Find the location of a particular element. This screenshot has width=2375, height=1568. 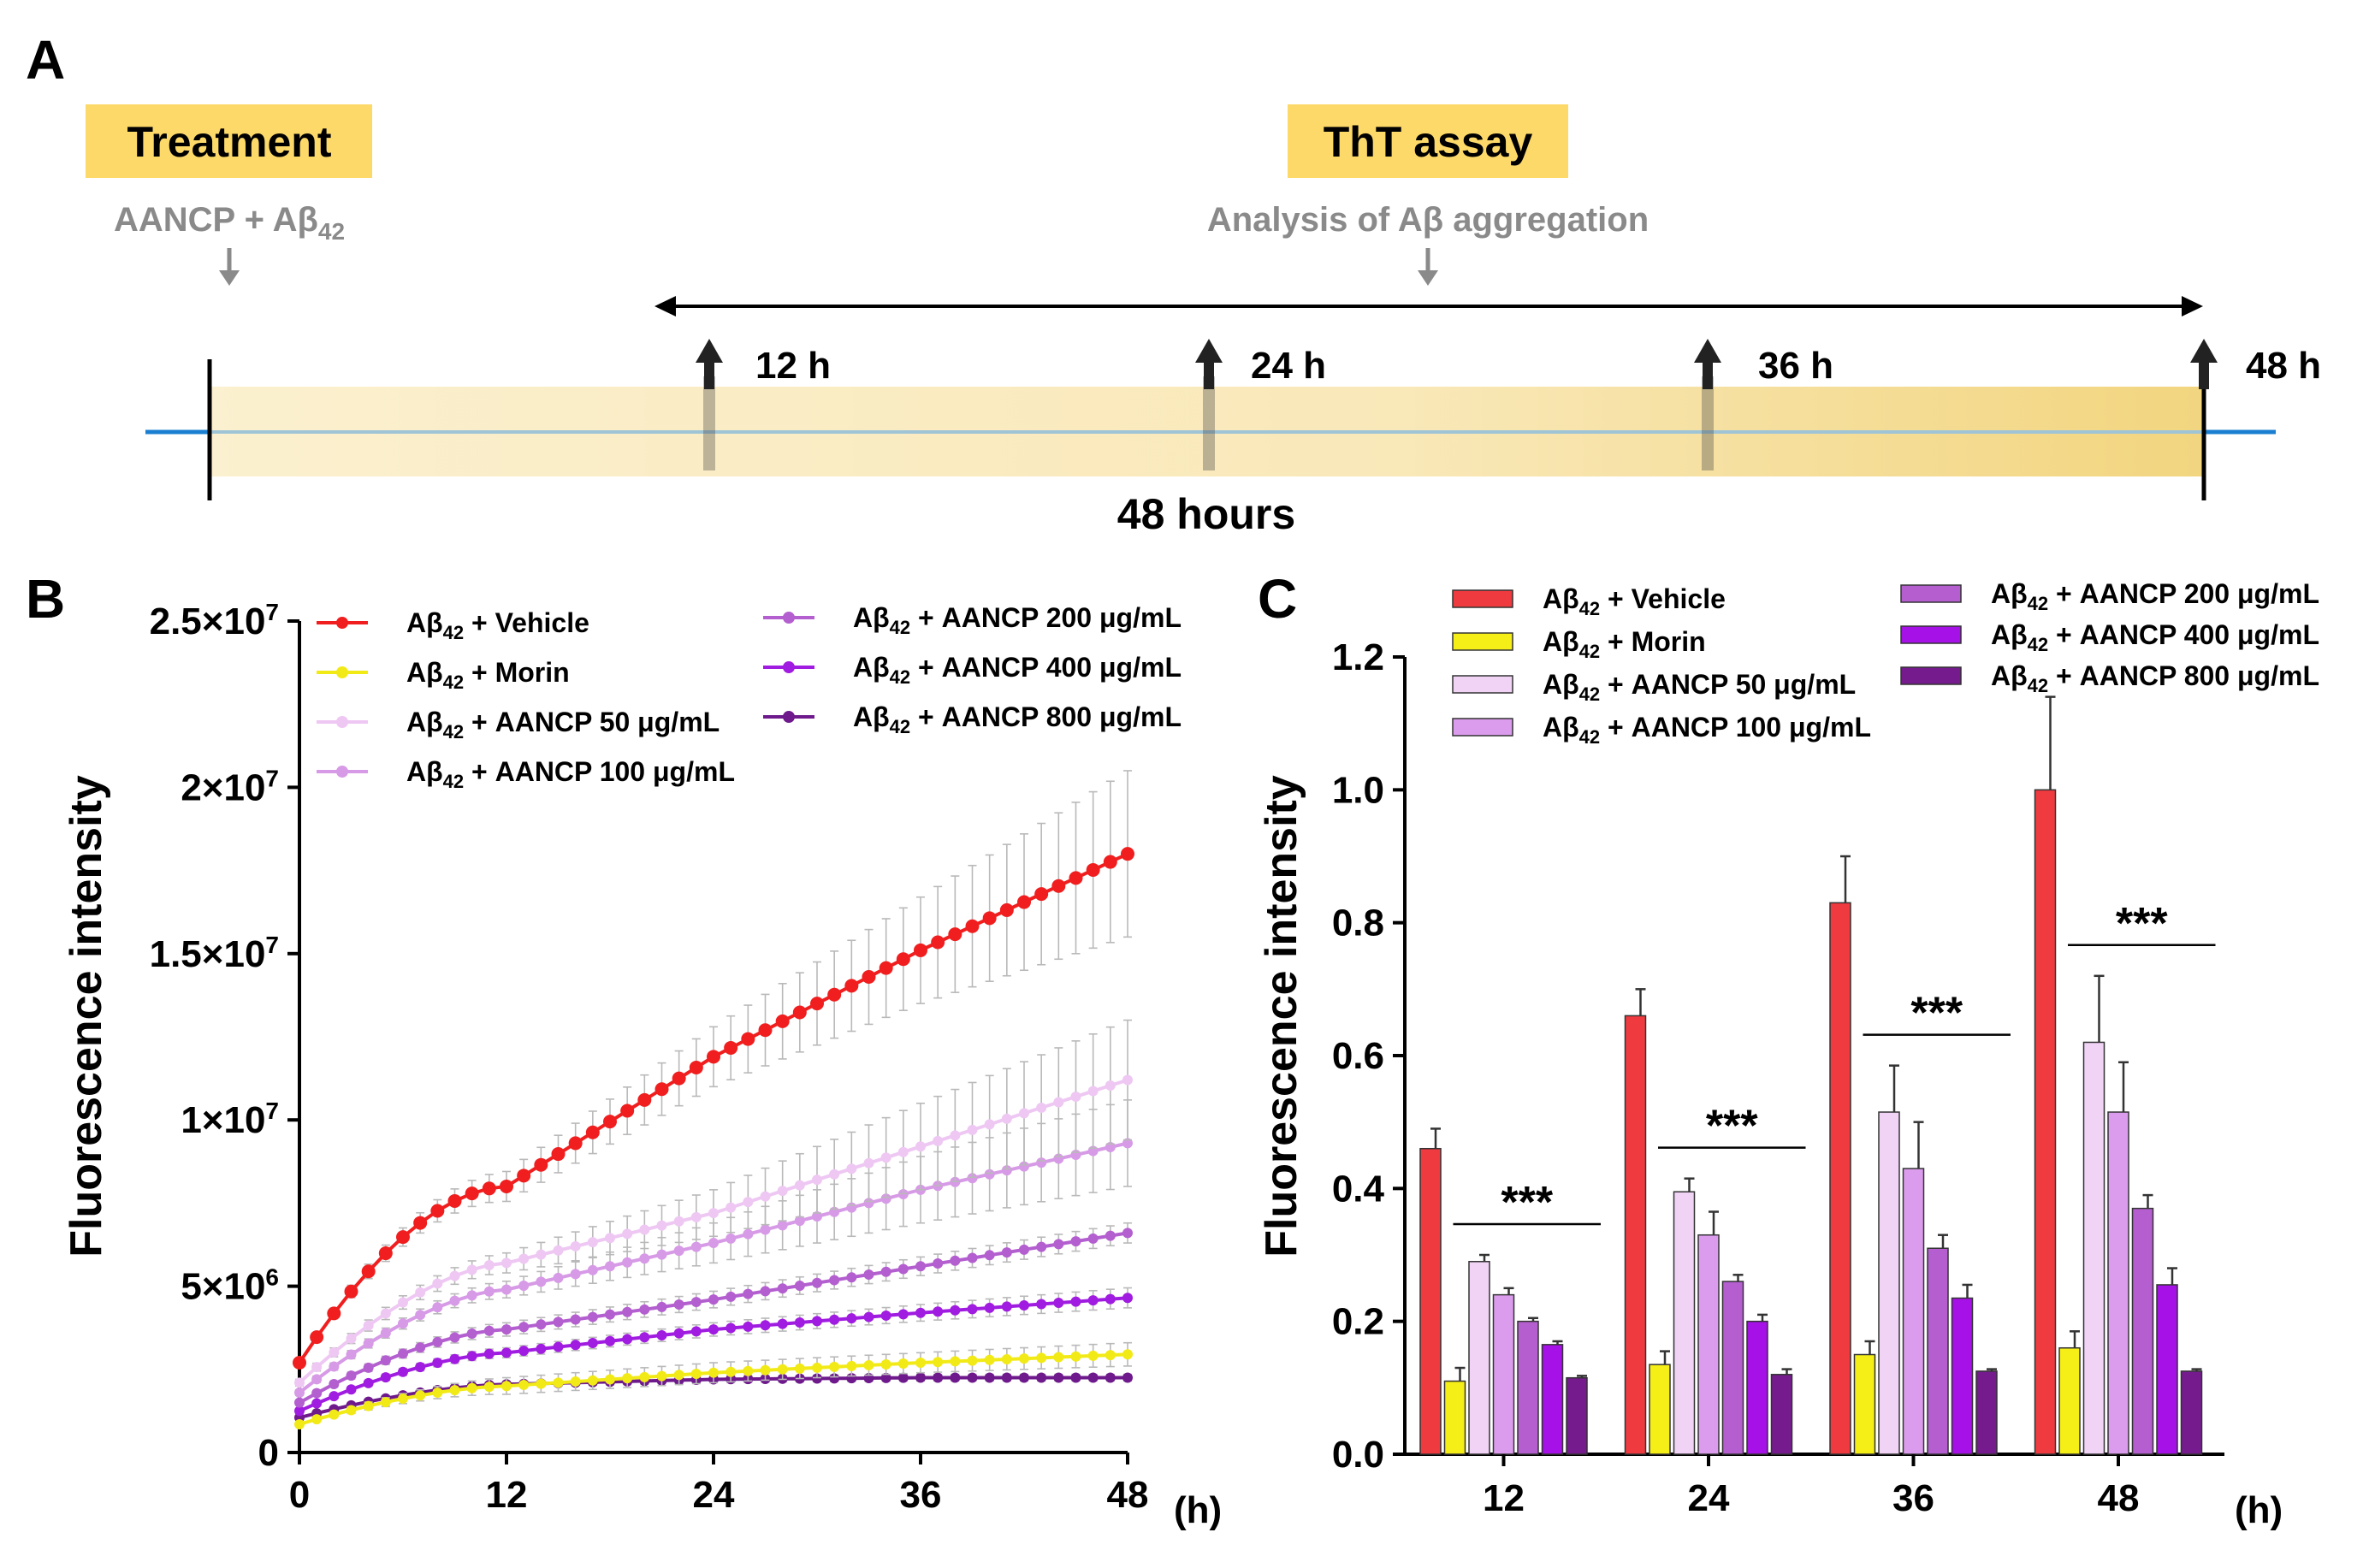

panel-c-legend-label: Aβ42 + Vehicle is located at coordinates (1634, 601).